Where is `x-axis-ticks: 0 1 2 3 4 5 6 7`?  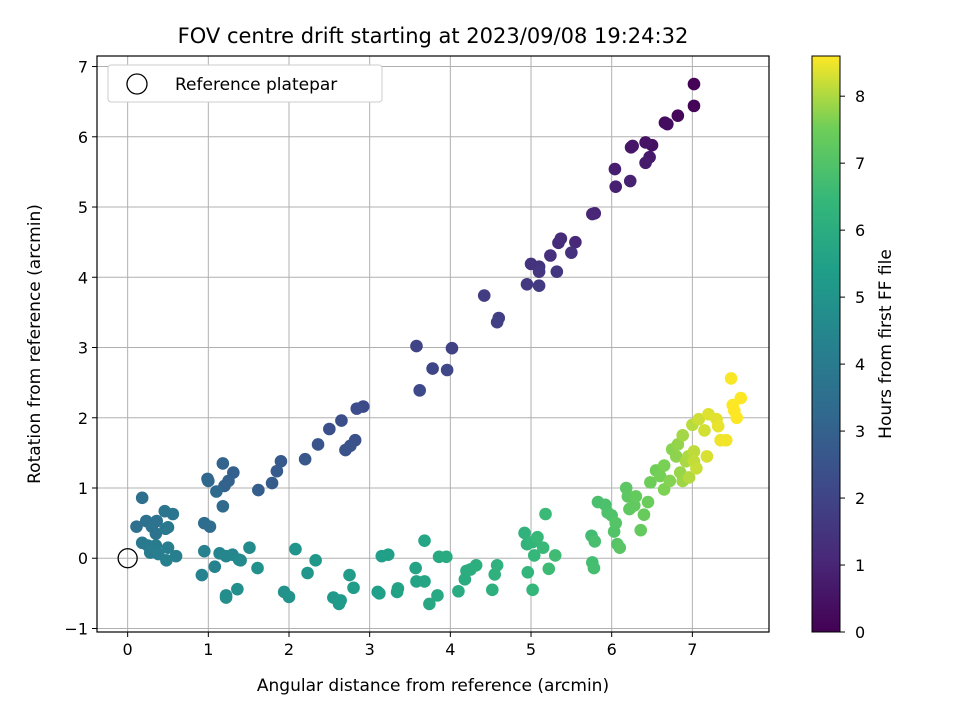 x-axis-ticks: 0 1 2 3 4 5 6 7 is located at coordinates (410, 645).